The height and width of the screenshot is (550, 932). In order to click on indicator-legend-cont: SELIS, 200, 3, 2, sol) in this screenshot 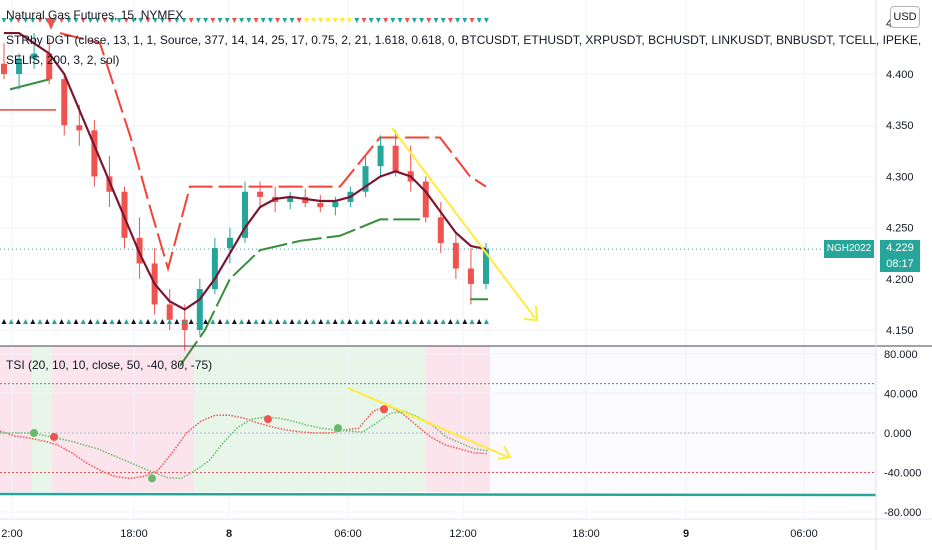, I will do `click(63, 60)`.